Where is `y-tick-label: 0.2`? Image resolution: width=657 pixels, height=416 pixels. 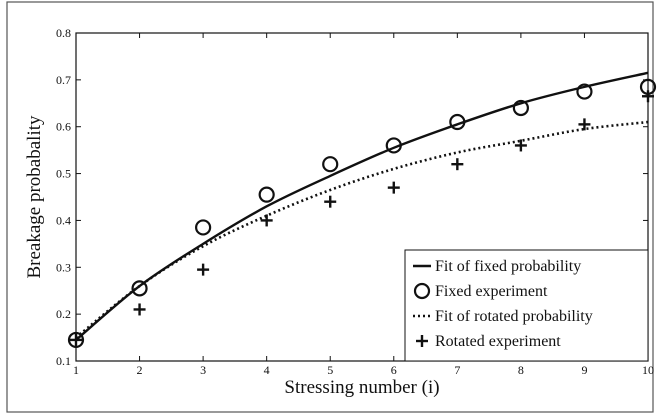 y-tick-label: 0.2 is located at coordinates (63, 314).